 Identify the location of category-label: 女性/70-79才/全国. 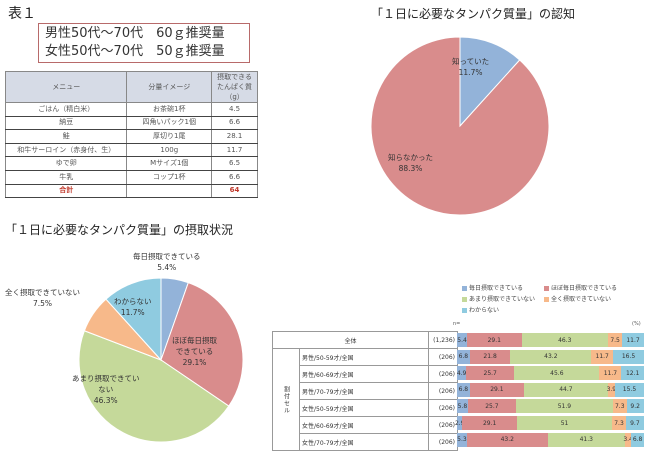
(364, 442).